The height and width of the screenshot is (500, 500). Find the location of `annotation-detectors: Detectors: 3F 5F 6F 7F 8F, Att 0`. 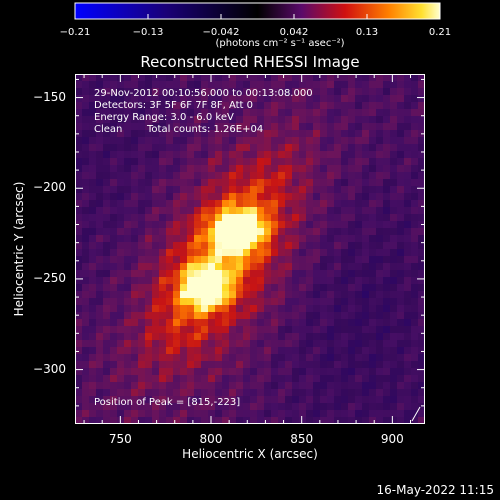

annotation-detectors: Detectors: 3F 5F 6F 7F 8F, Att 0 is located at coordinates (174, 105).